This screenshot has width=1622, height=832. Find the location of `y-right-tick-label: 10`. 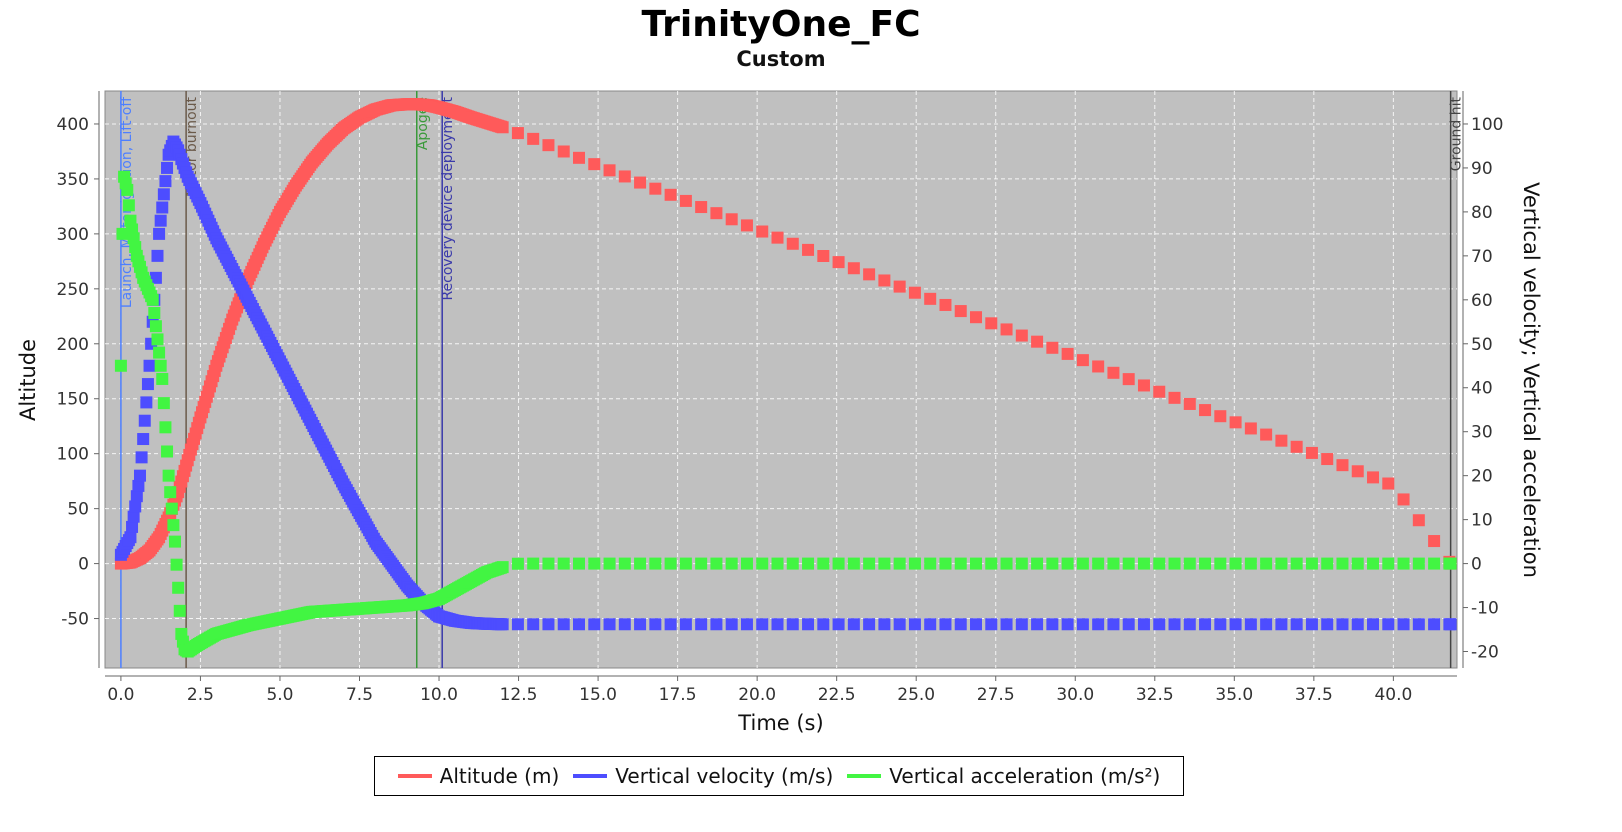

y-right-tick-label: 10 is located at coordinates (1482, 521).